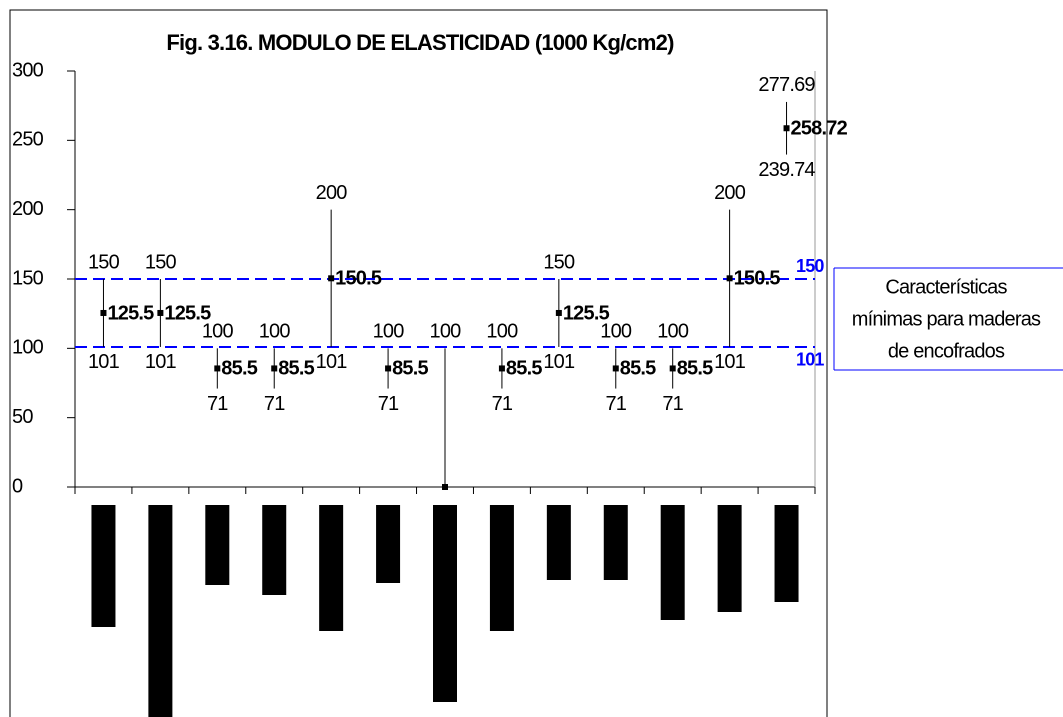  What do you see at coordinates (28, 70) in the screenshot?
I see `y-tick-label: 300` at bounding box center [28, 70].